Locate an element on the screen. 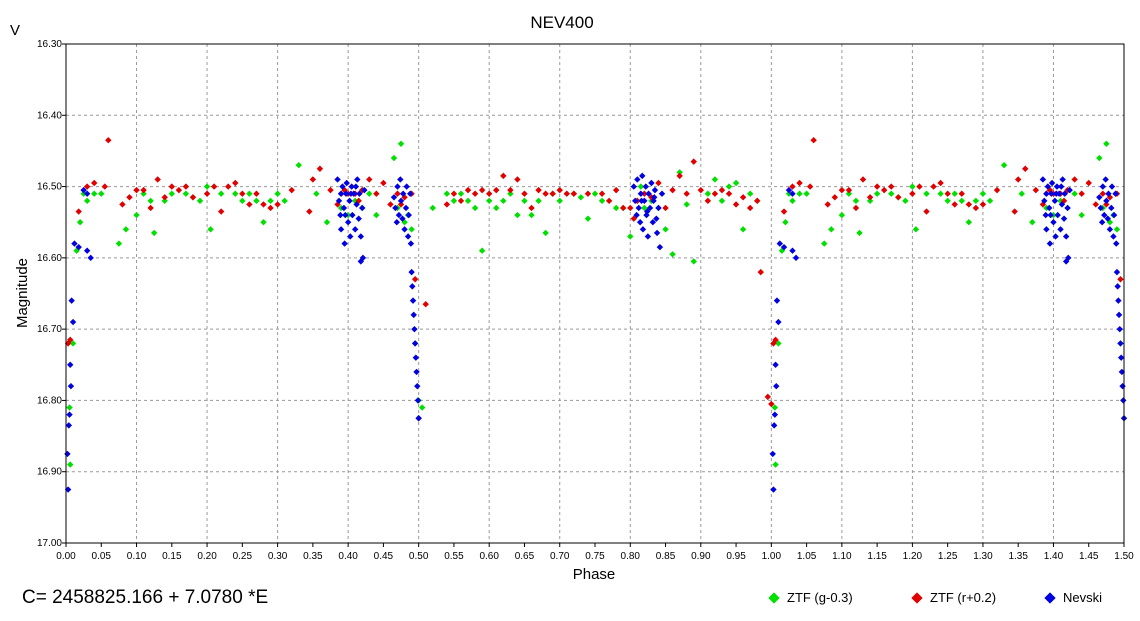 The width and height of the screenshot is (1140, 621). band-label: V is located at coordinates (15, 30).